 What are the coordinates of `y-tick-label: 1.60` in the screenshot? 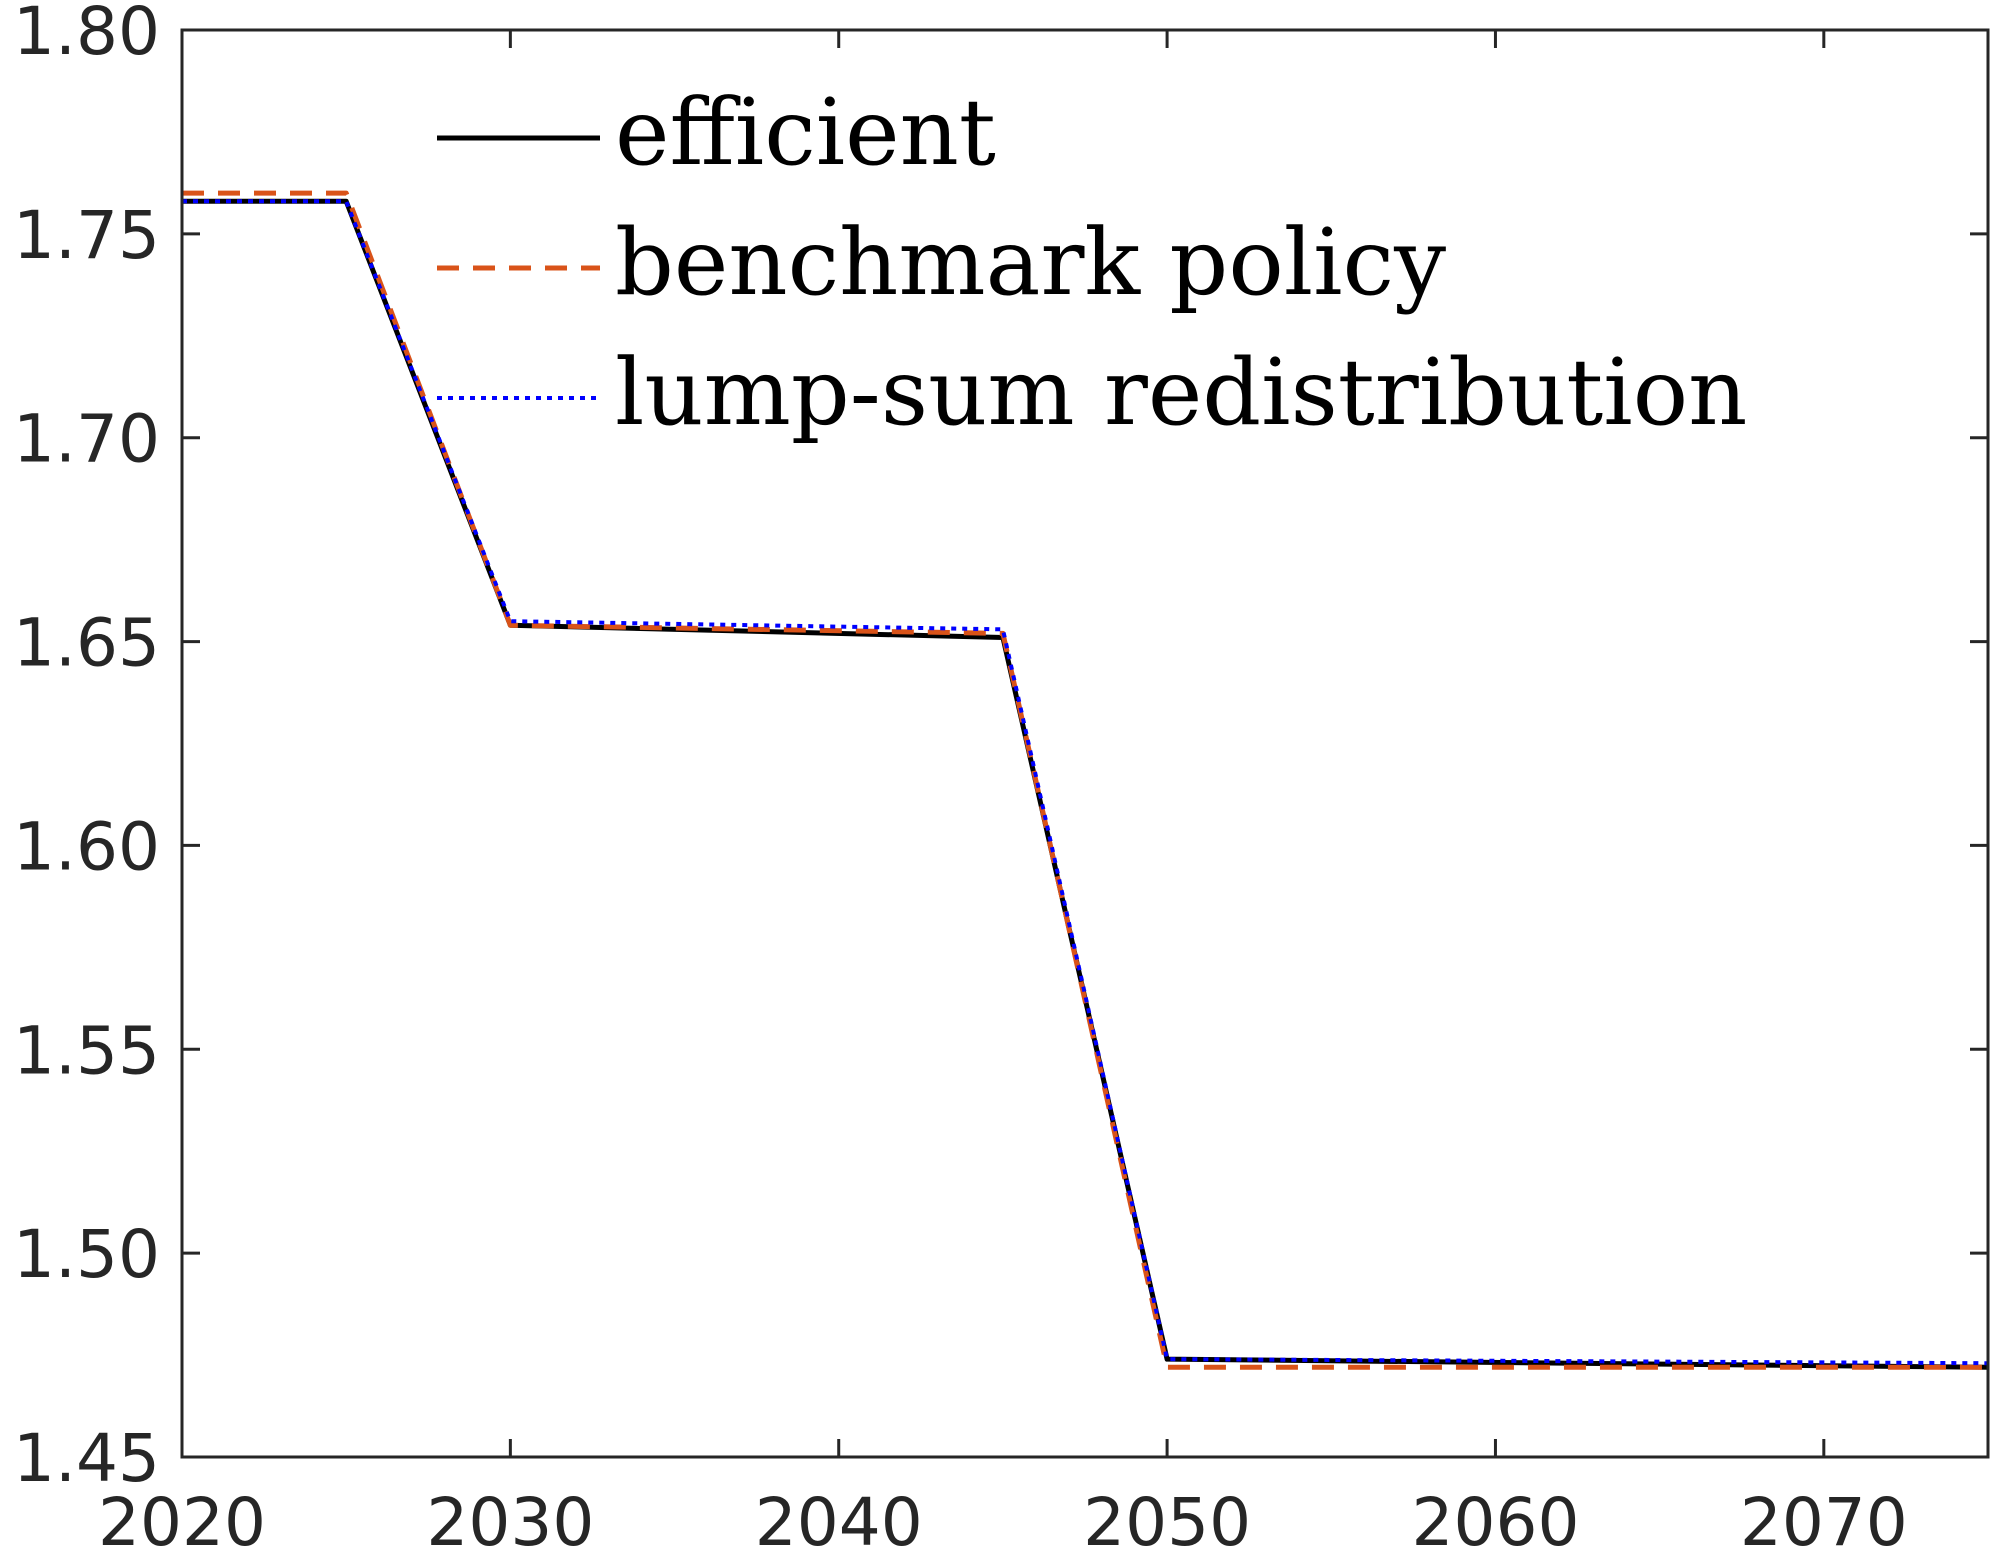 It's located at (86, 846).